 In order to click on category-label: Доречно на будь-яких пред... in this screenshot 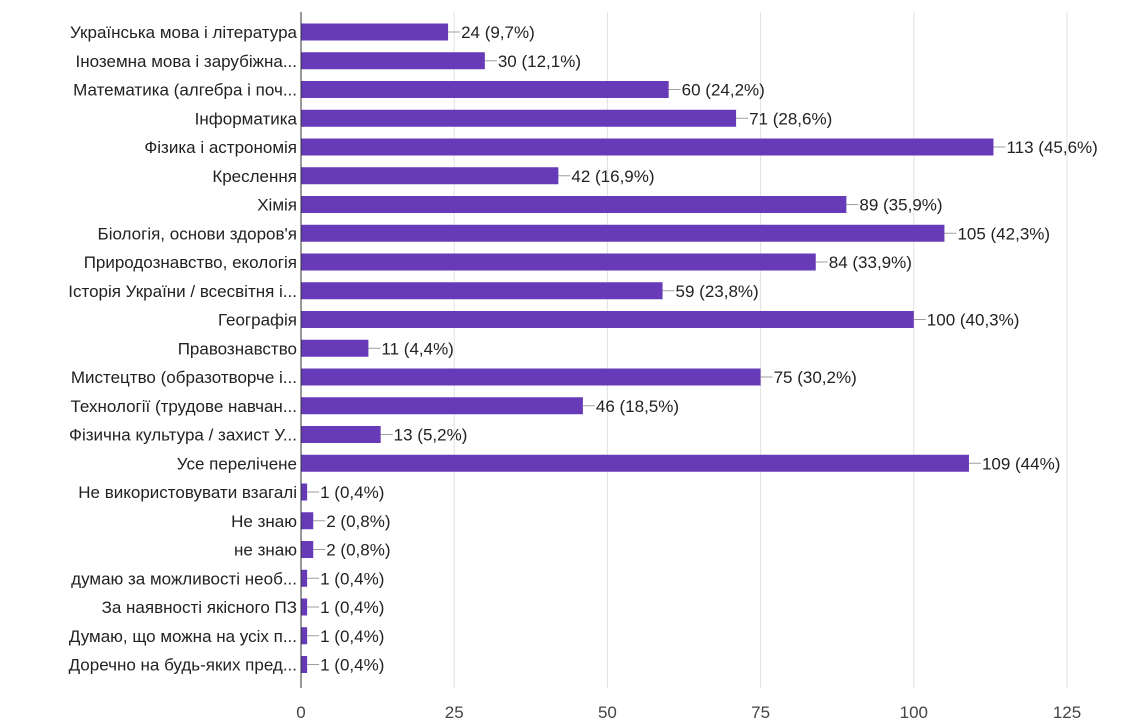, I will do `click(183, 665)`.